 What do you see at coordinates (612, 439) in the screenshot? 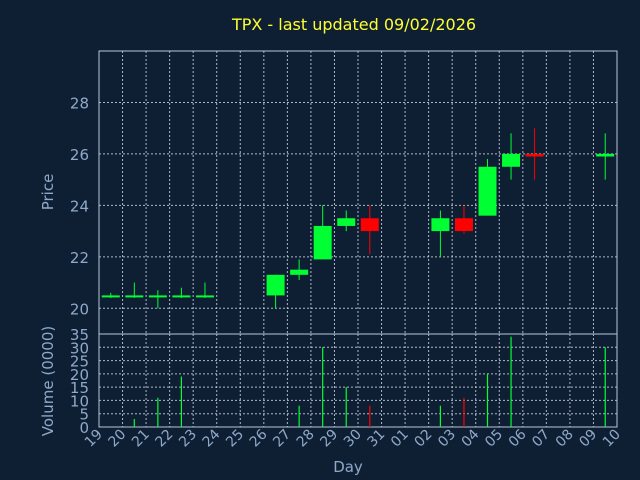
I see `day-tick-label: 10` at bounding box center [612, 439].